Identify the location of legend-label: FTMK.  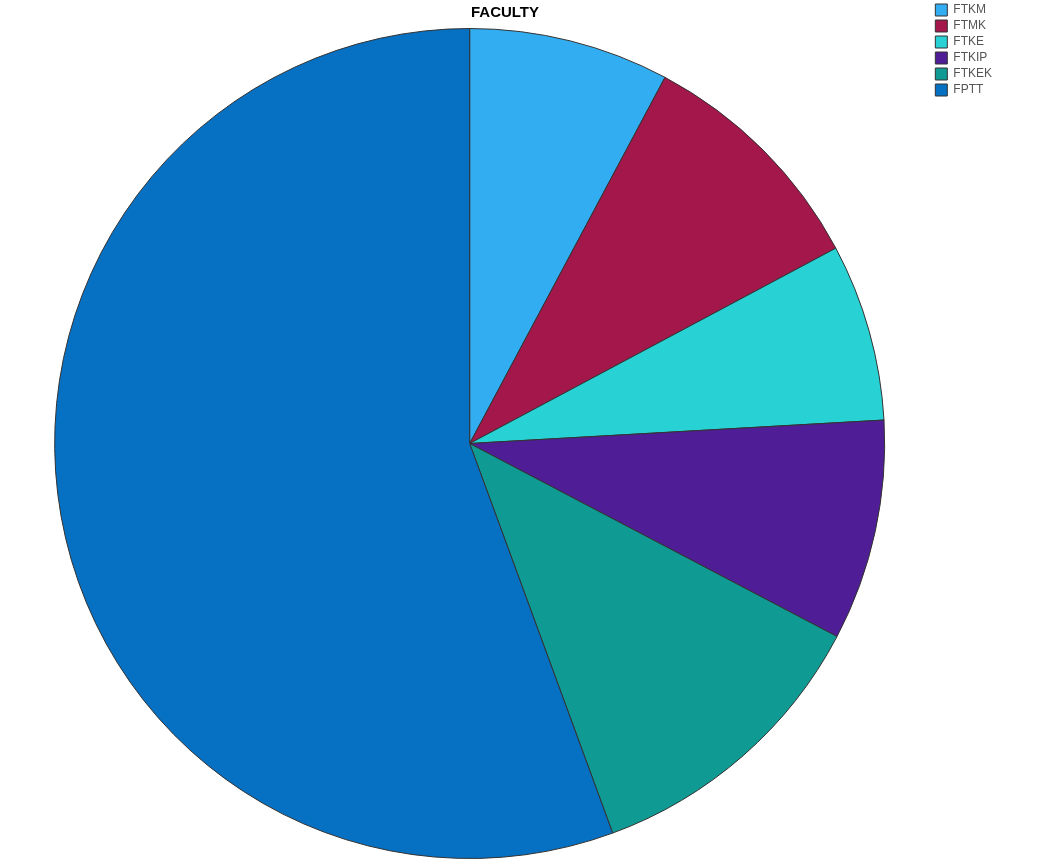
(969, 25).